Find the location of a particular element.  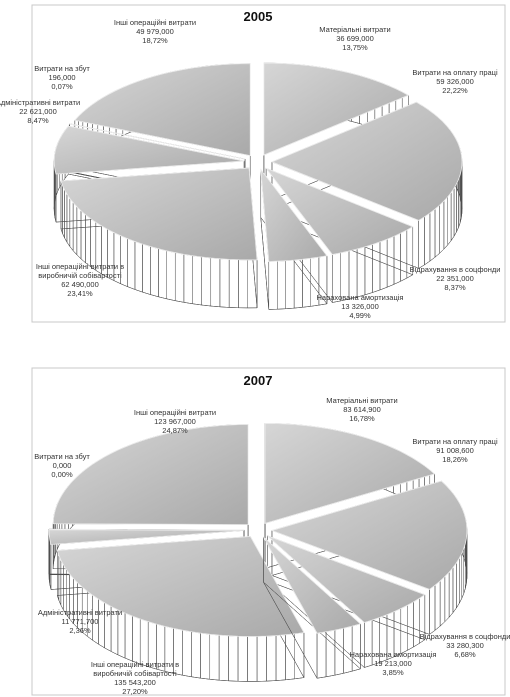

data-label: Інші операційні витрати 49 979,000 18,72% is located at coordinates (155, 31).